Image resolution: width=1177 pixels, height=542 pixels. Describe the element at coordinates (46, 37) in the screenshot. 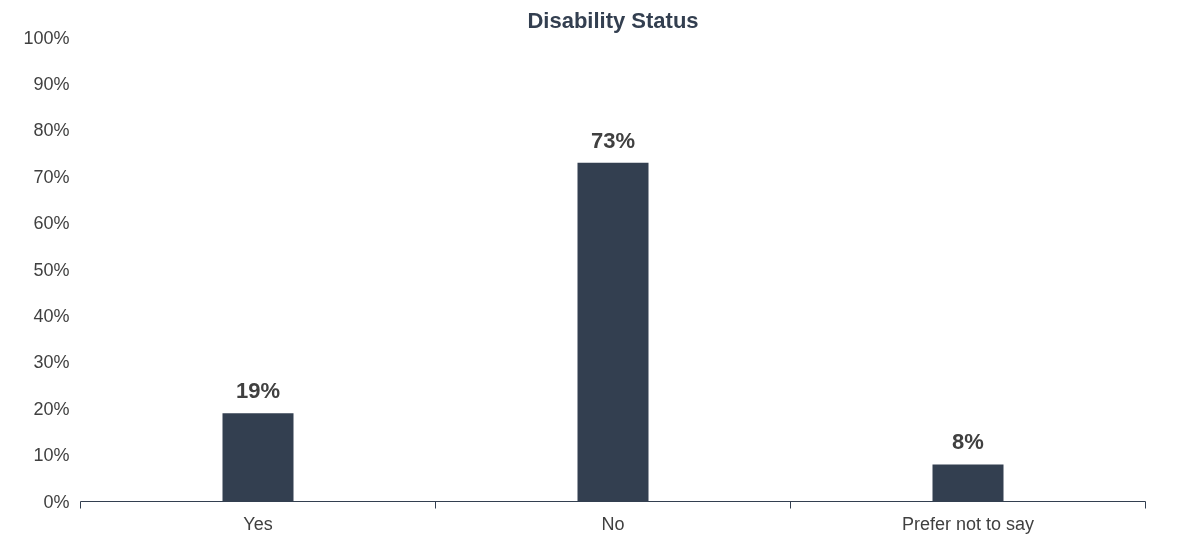

I see `y-tick-label: 100%` at that location.